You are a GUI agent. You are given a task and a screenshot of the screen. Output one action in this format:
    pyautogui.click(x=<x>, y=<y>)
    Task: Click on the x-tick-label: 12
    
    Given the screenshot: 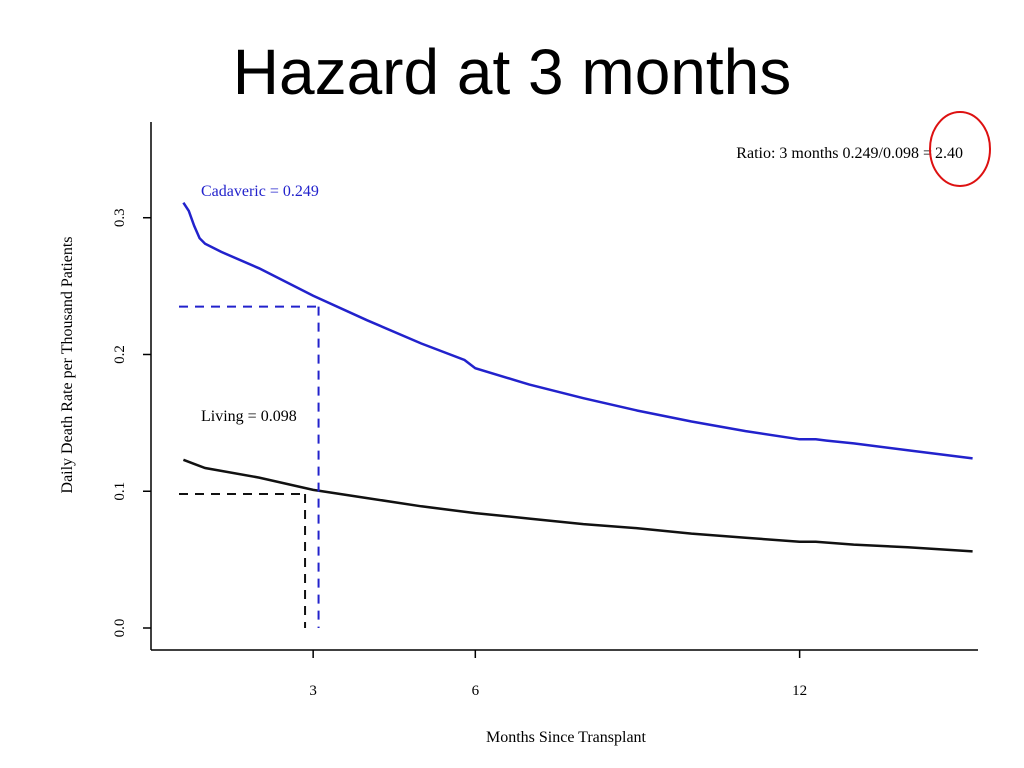 What is the action you would take?
    pyautogui.click(x=799, y=691)
    